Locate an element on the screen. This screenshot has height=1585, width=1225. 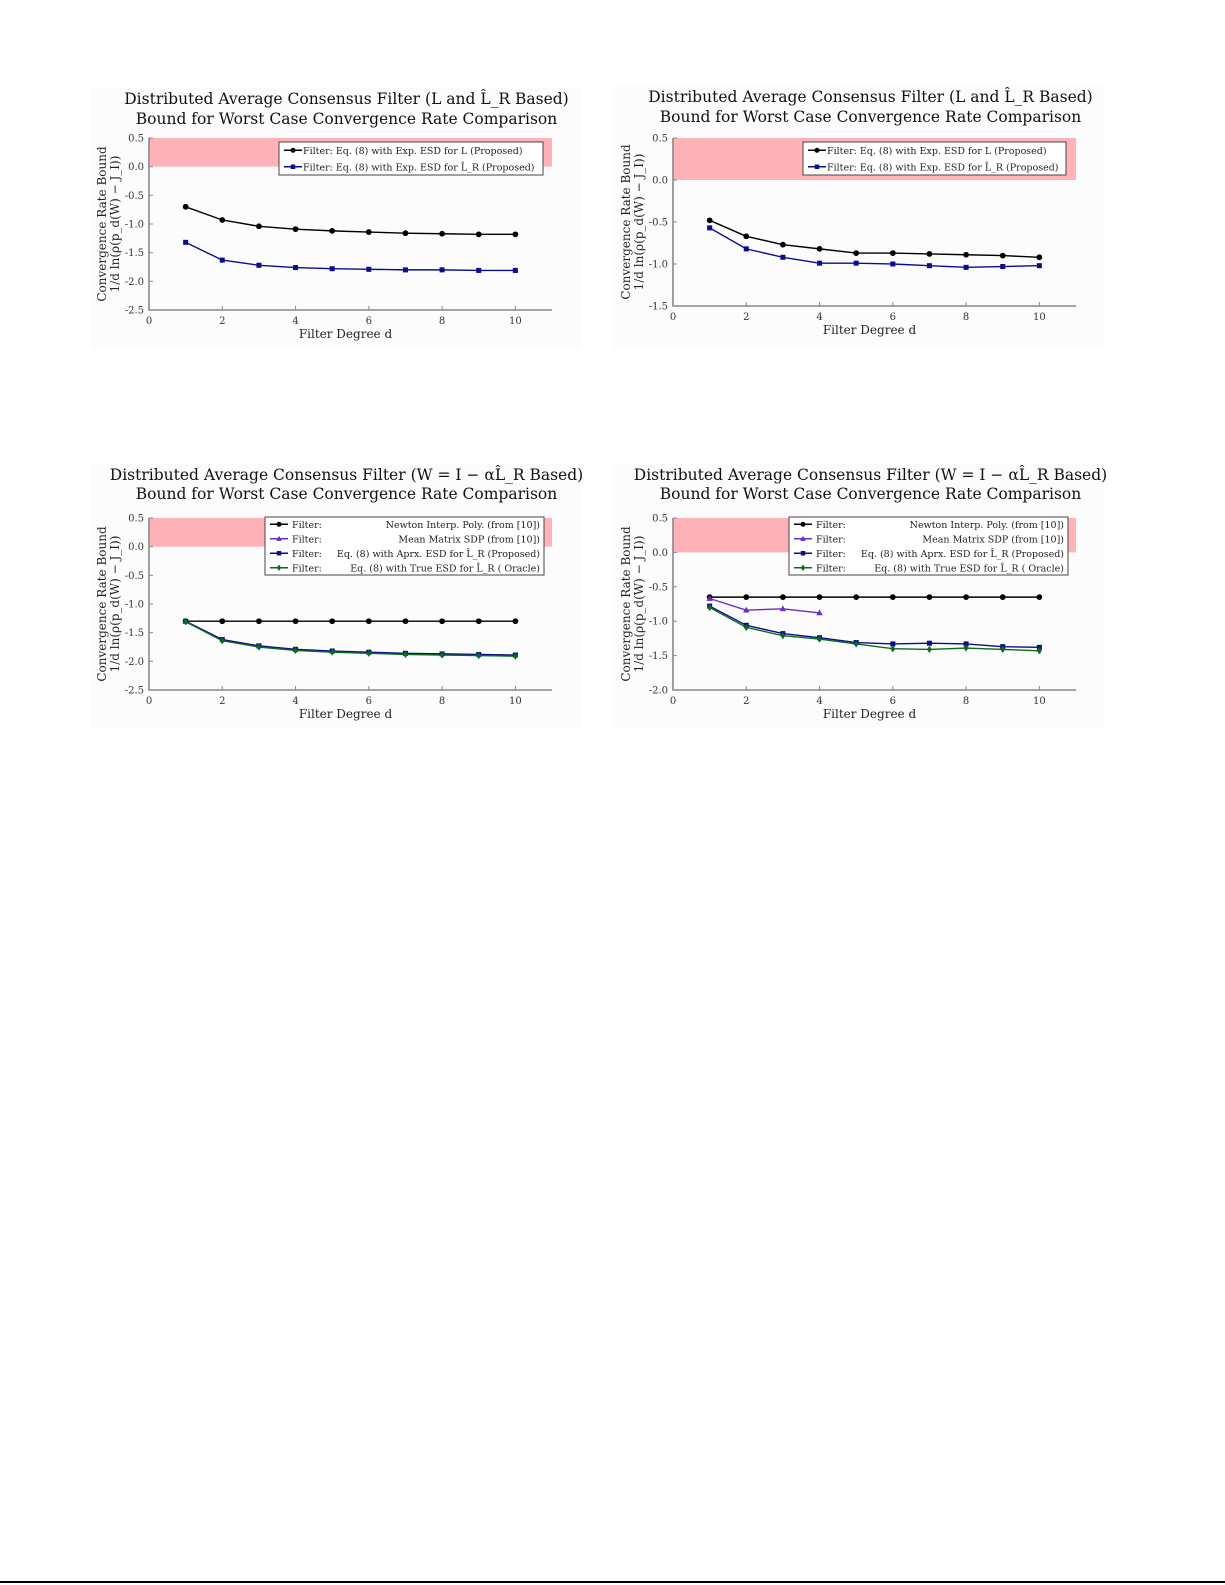
y-tick-label: -1.0 is located at coordinates (658, 622).